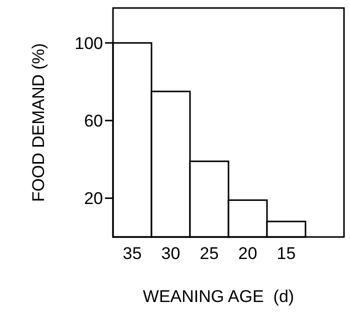 This screenshot has height=329, width=350. I want to click on y-tick-label: 60, so click(93, 121).